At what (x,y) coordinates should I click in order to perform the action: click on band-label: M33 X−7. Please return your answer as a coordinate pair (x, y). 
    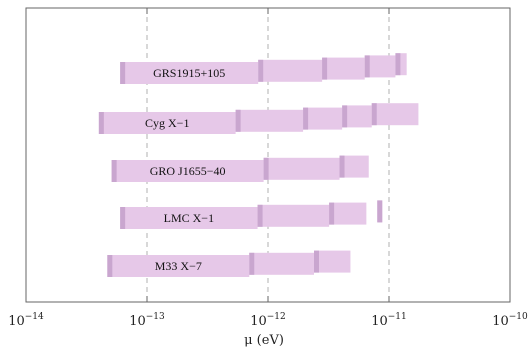
    Looking at the image, I should click on (178, 266).